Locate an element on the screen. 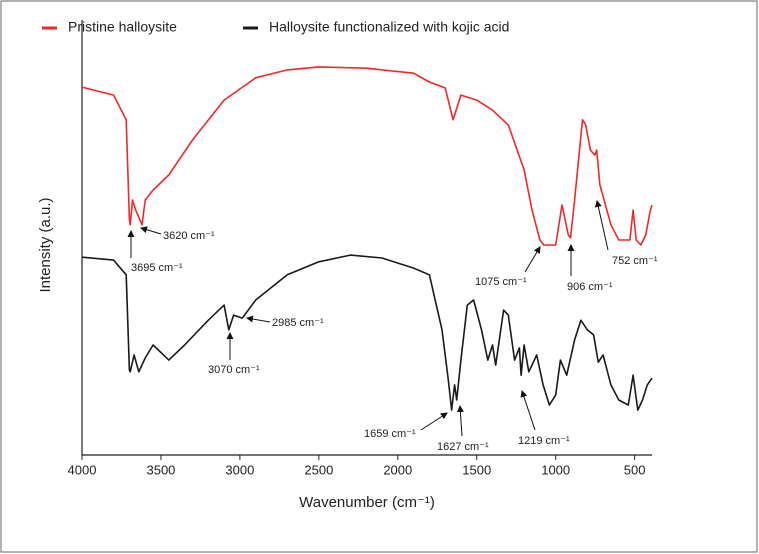  annotation: 2985 cm⁻¹ is located at coordinates (298, 323).